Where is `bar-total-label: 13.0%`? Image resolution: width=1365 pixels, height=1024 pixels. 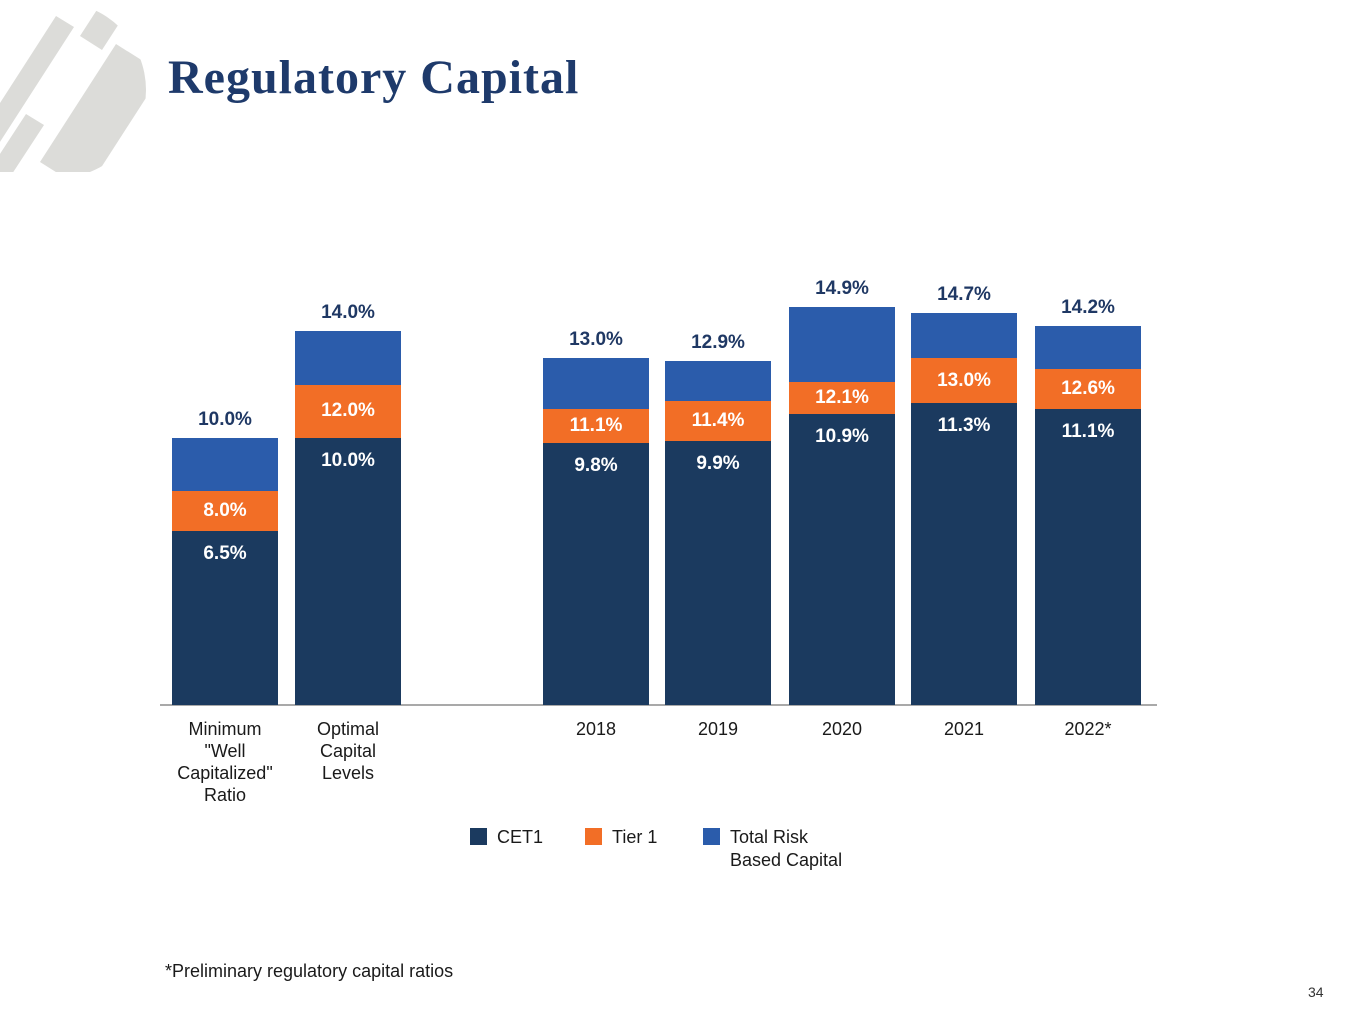 bar-total-label: 13.0% is located at coordinates (596, 339).